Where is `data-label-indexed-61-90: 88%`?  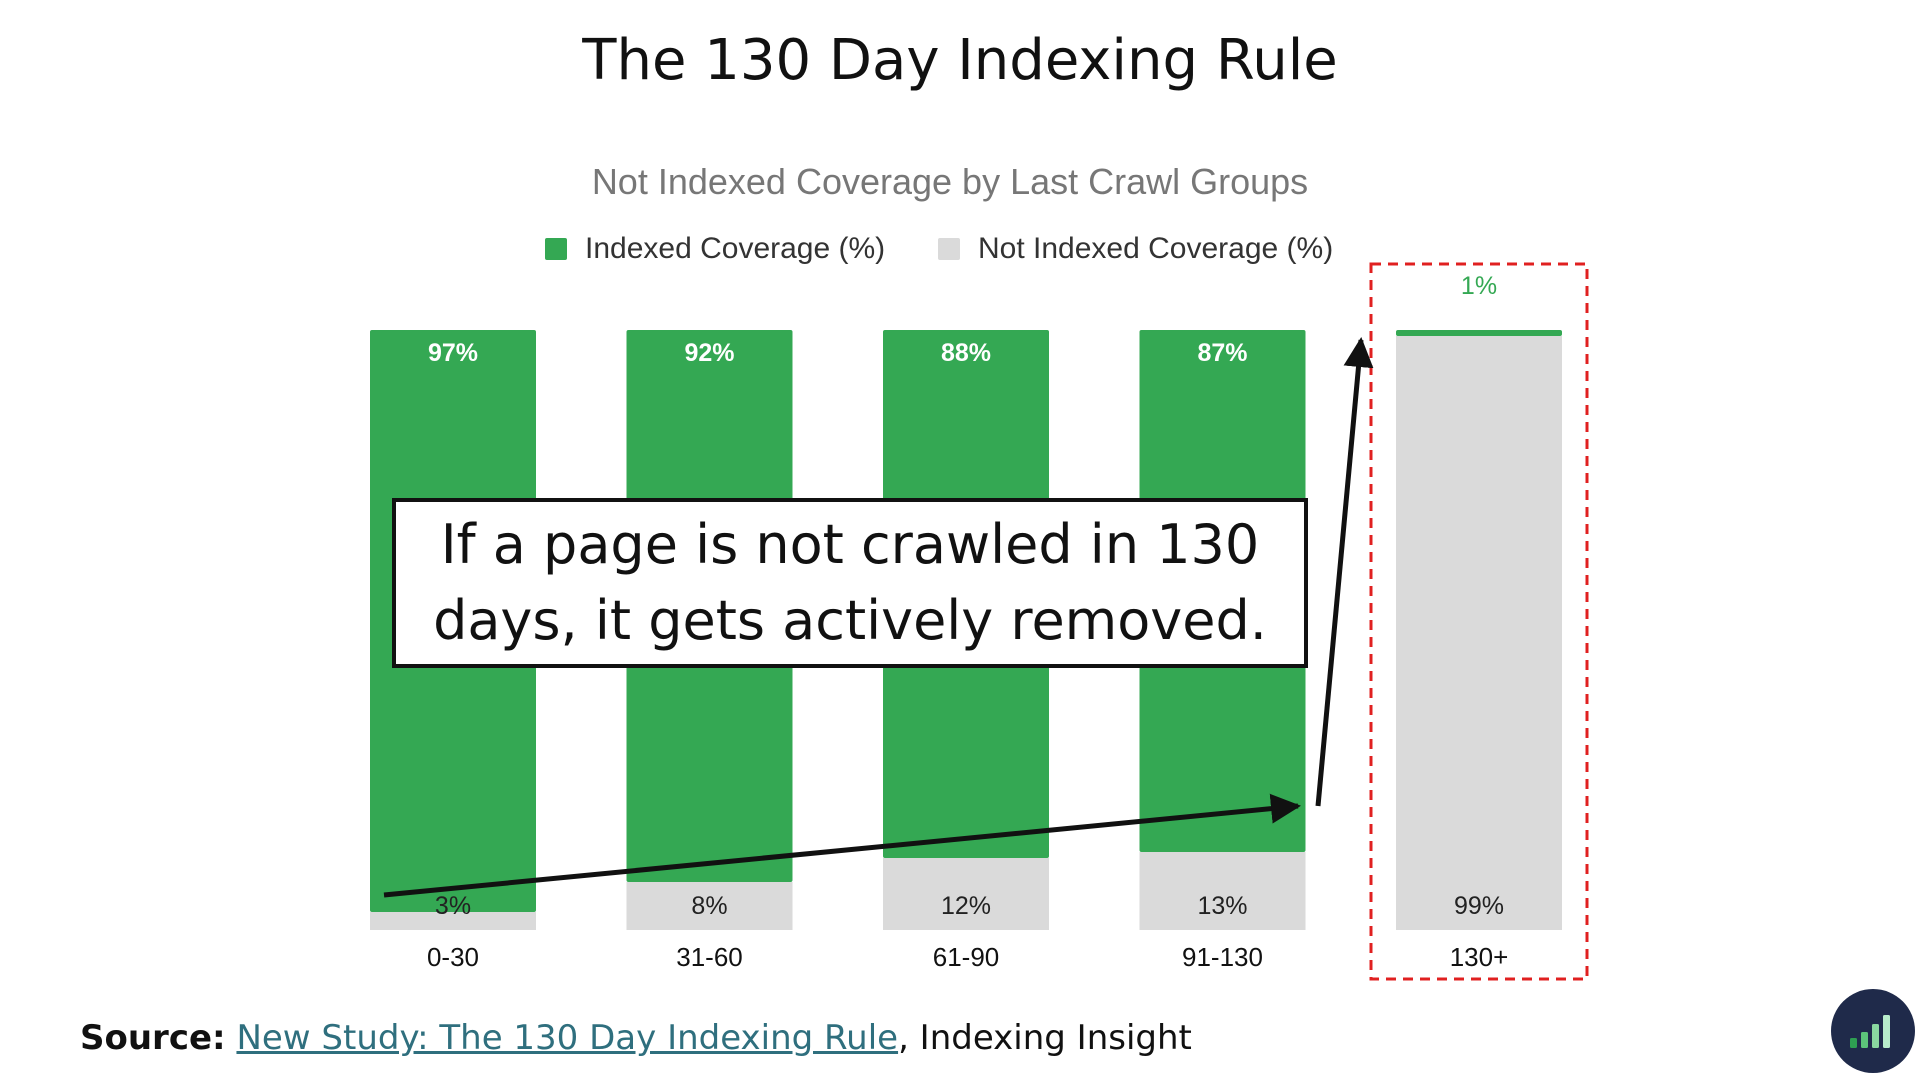 data-label-indexed-61-90: 88% is located at coordinates (966, 353).